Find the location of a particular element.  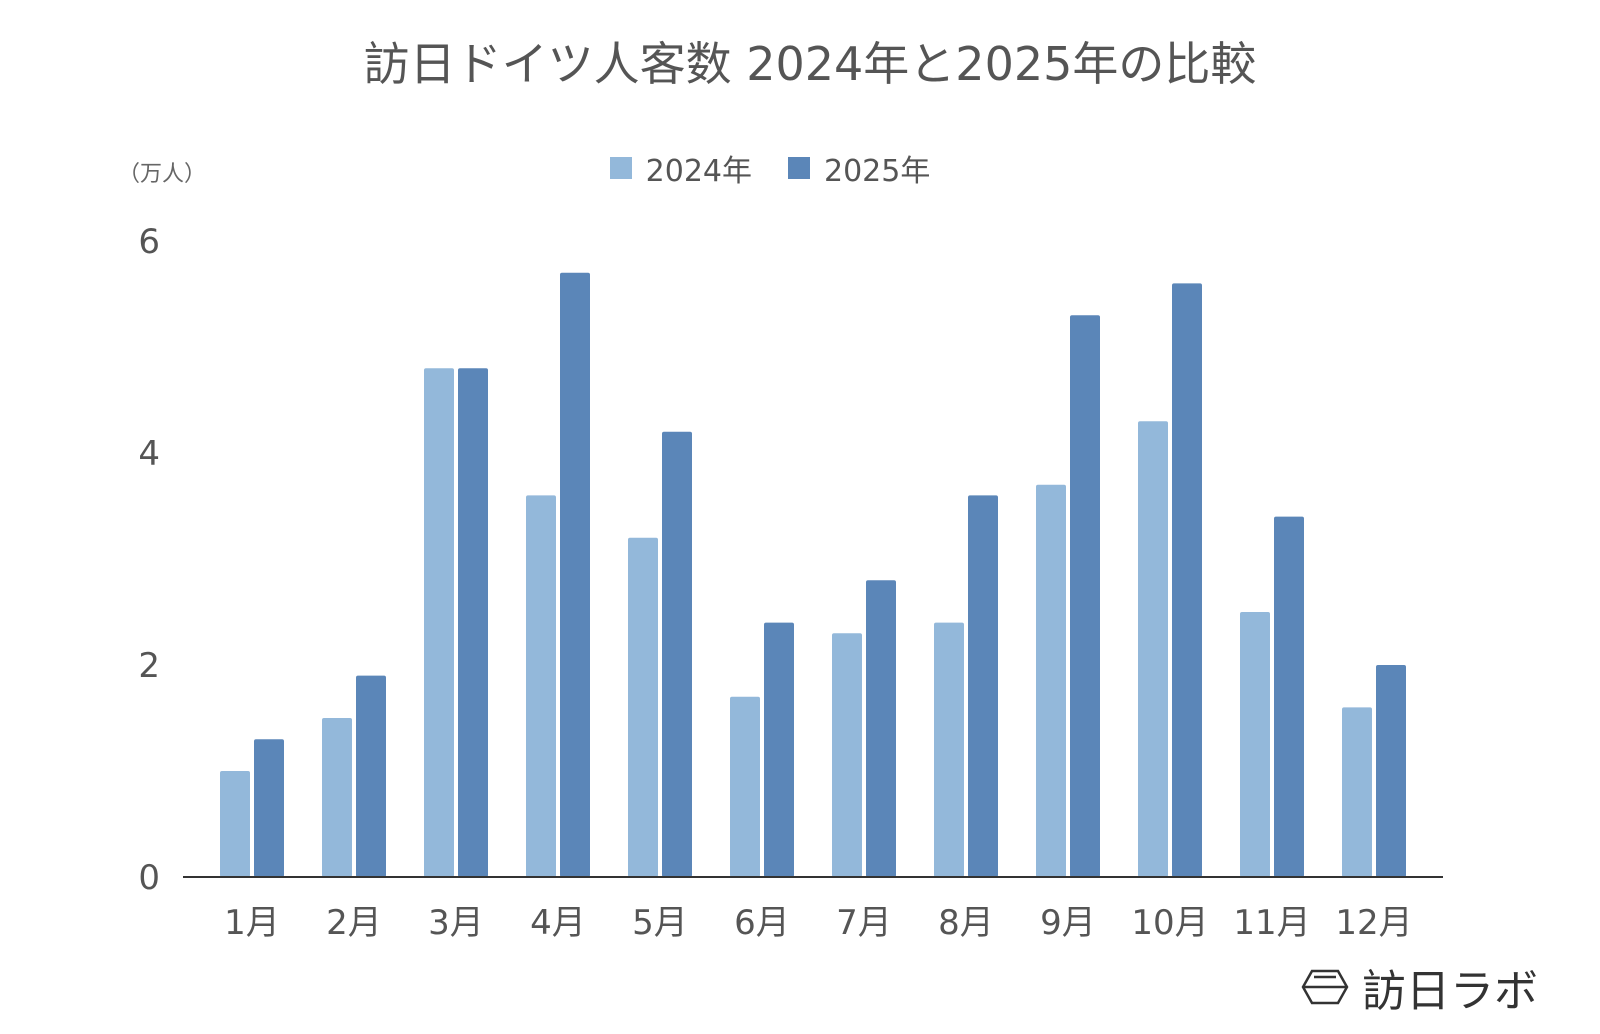

bar-2024年-7月 is located at coordinates (847, 755).